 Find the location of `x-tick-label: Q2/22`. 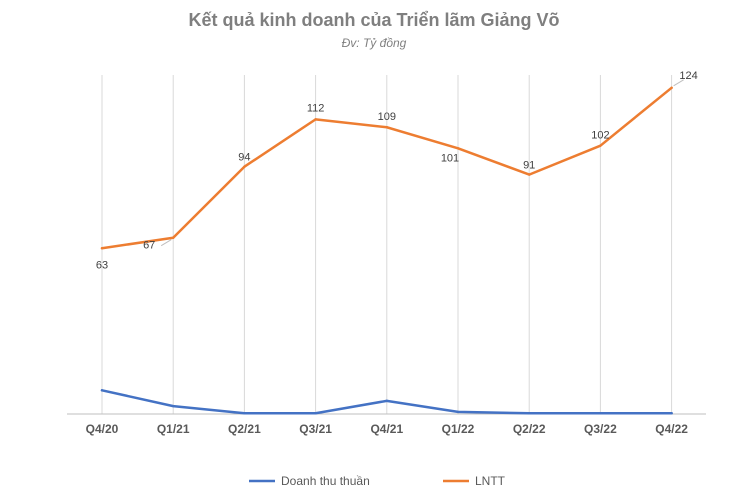

x-tick-label: Q2/22 is located at coordinates (529, 429).